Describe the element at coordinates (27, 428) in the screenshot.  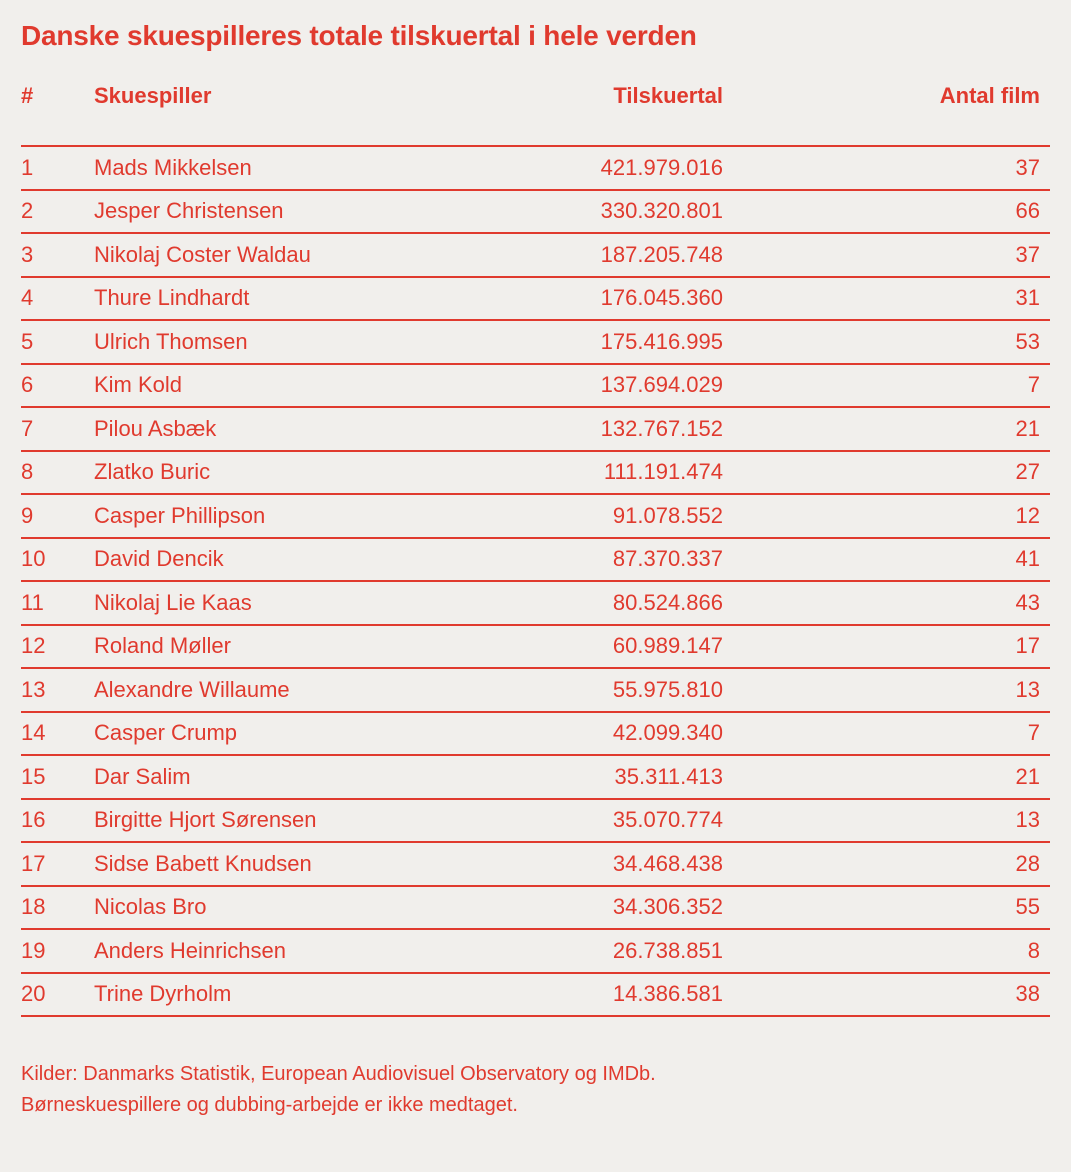
I see `rank-cell: 7` at that location.